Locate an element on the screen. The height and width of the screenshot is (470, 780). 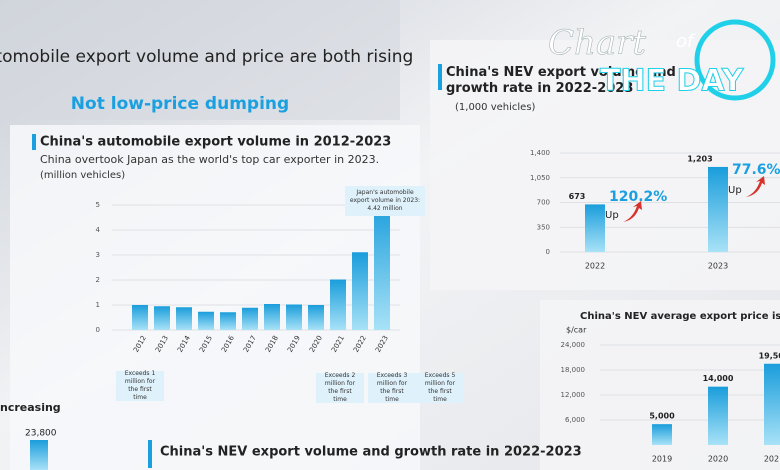
y-tick-label: 1,050 is located at coordinates (540, 178).